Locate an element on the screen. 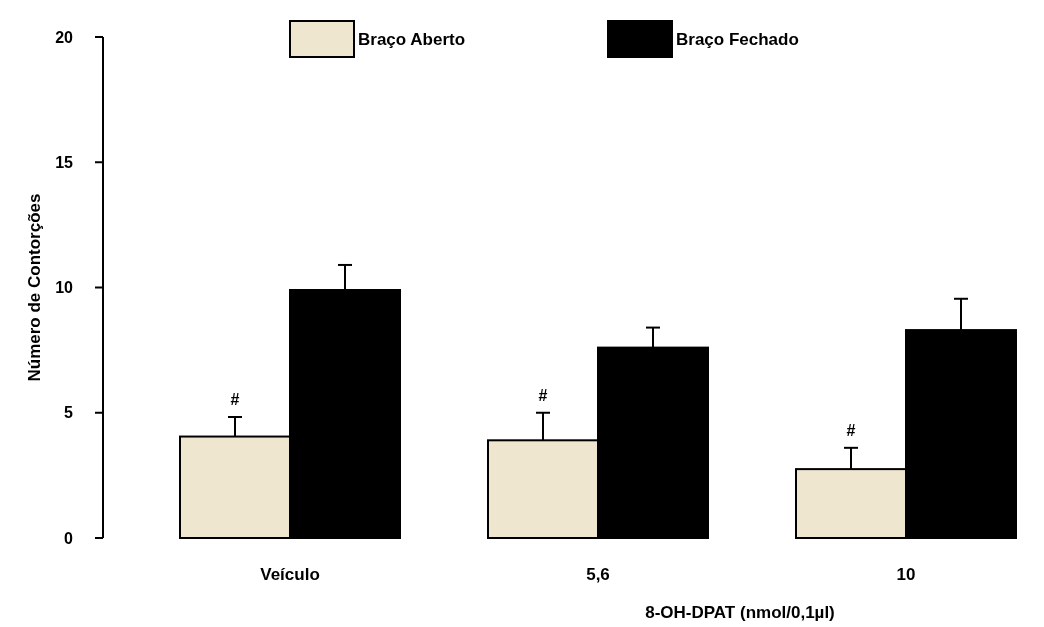 The height and width of the screenshot is (627, 1044). legend-label: Braço Aberto is located at coordinates (412, 39).